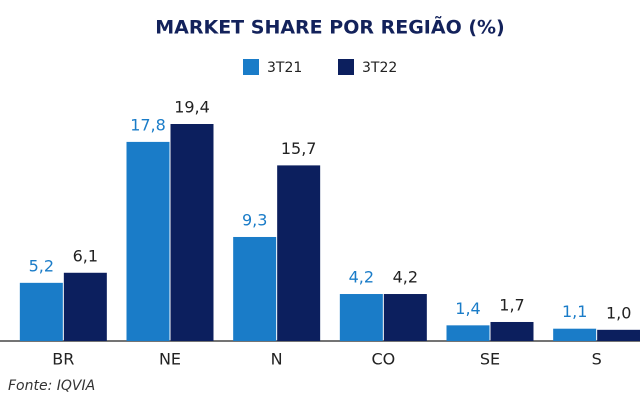  I want to click on x-tick-label: SE, so click(490, 359).